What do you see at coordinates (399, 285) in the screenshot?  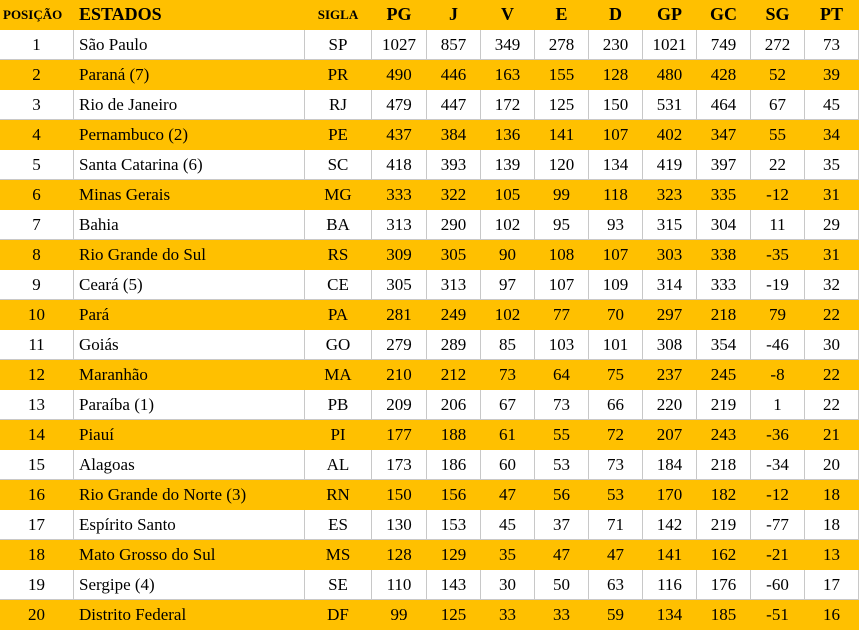 I see `table-cell: 305` at bounding box center [399, 285].